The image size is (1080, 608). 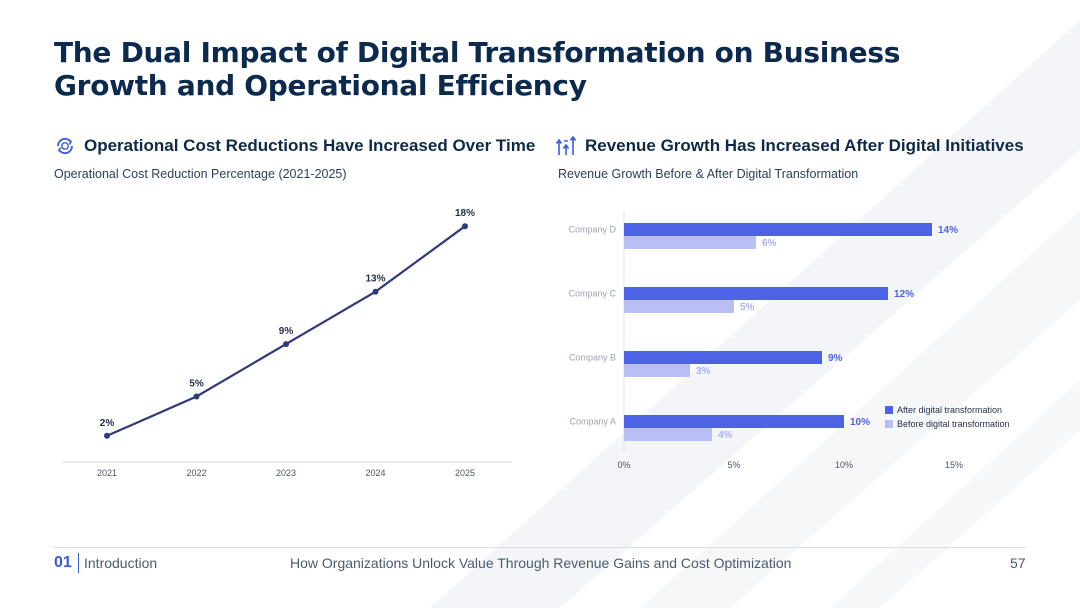 What do you see at coordinates (286, 473) in the screenshot?
I see `x-tick-label: 2023` at bounding box center [286, 473].